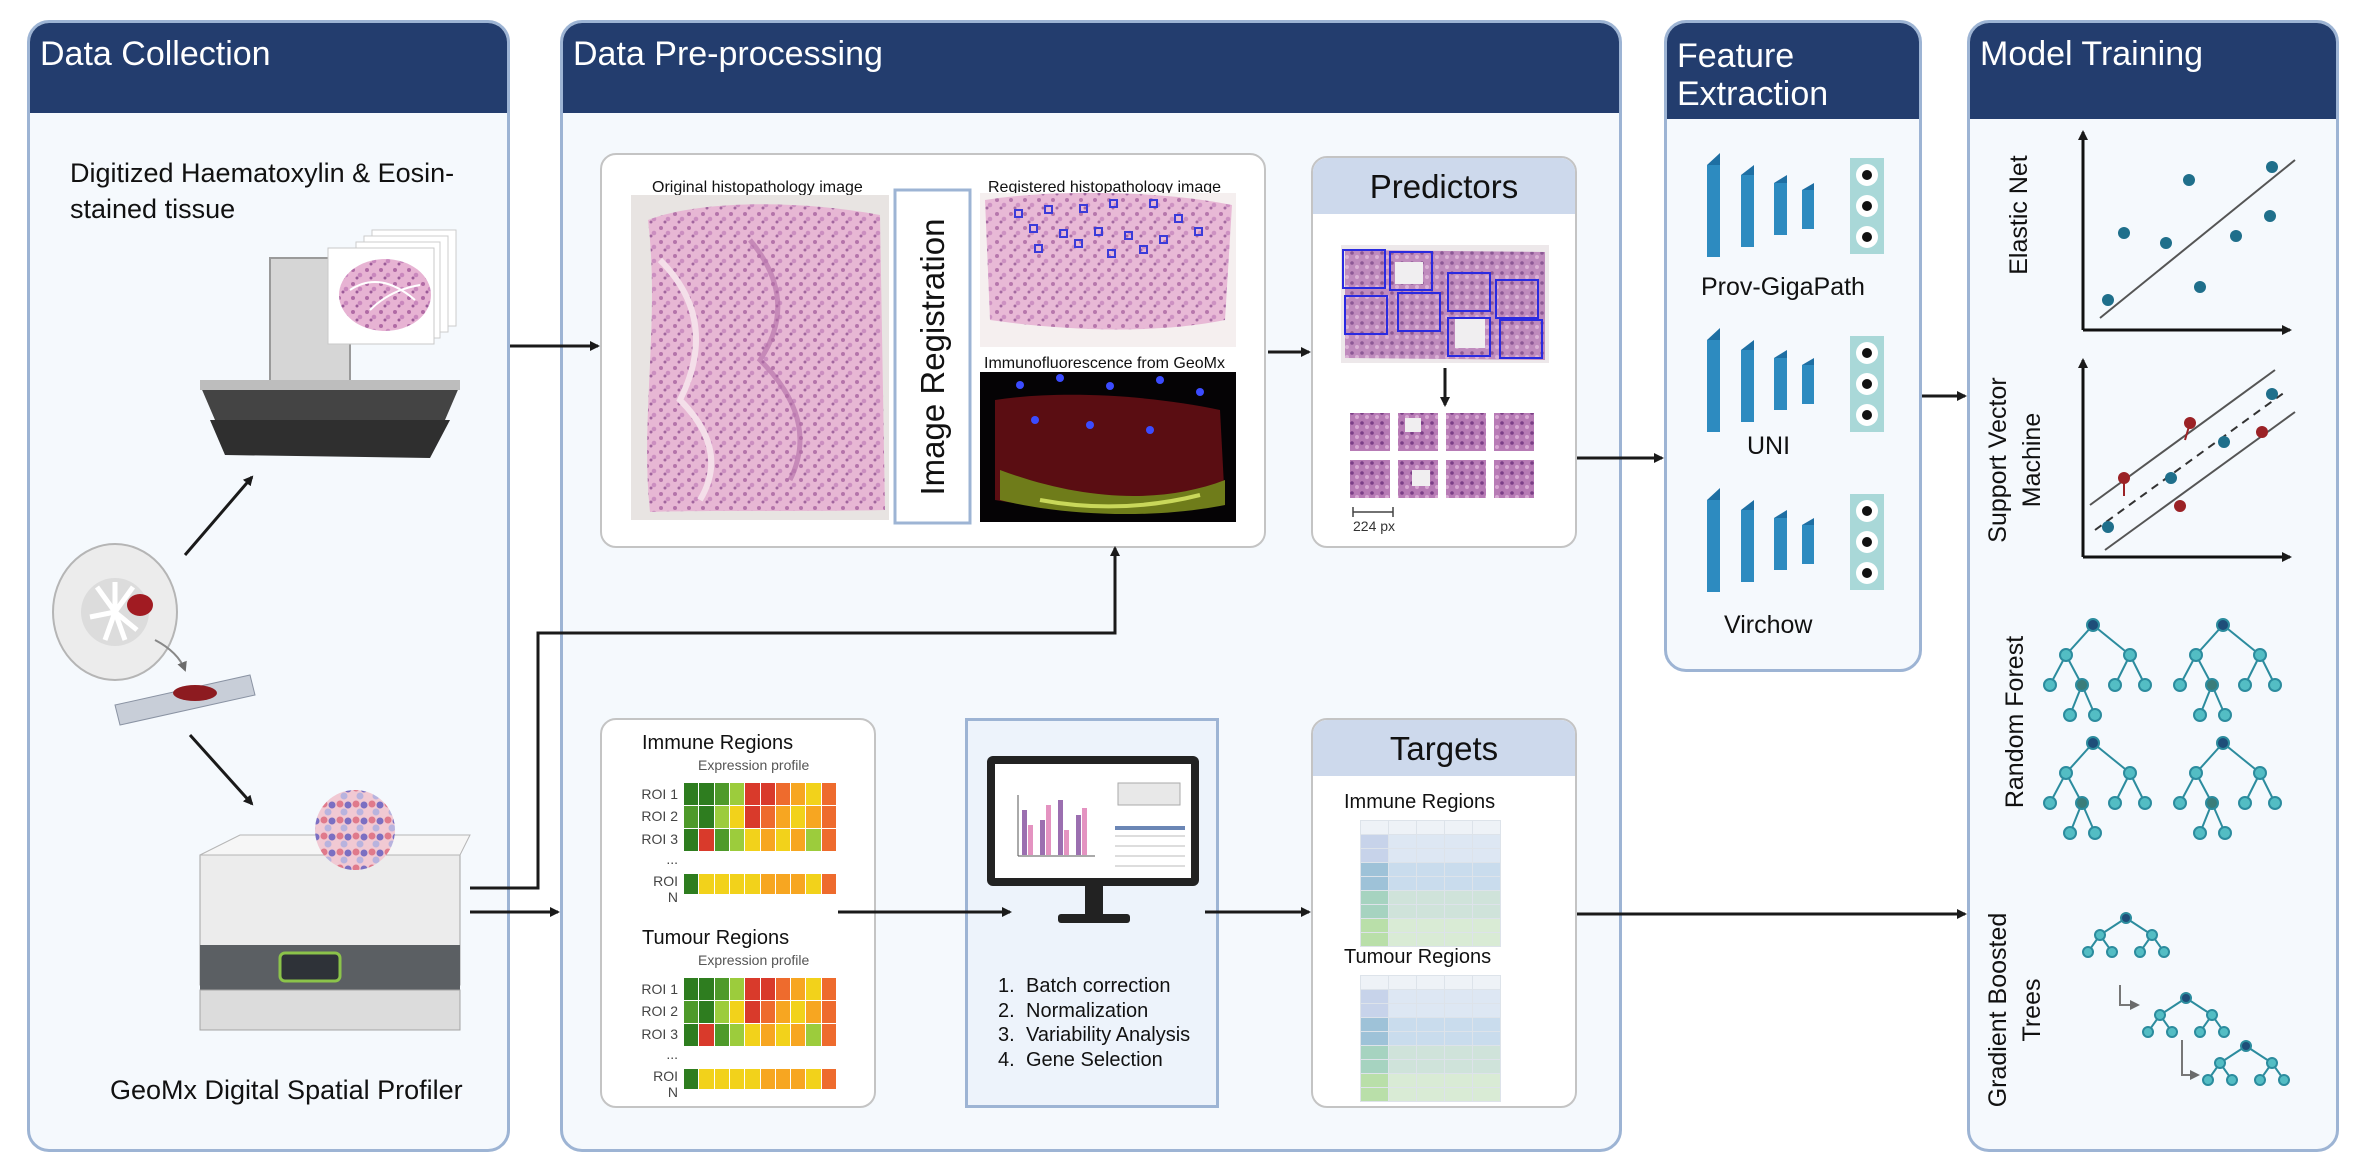 The width and height of the screenshot is (2363, 1176). I want to click on tumour-roi-2: ROI 2, so click(659, 1011).